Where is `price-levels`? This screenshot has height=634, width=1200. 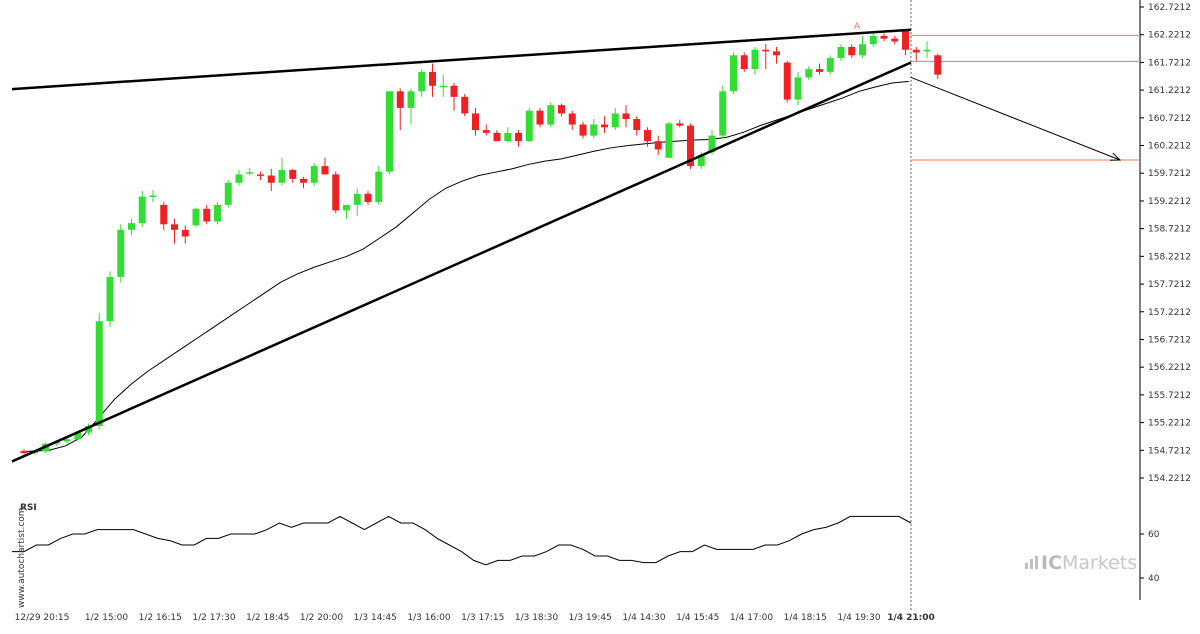 price-levels is located at coordinates (1025, 97).